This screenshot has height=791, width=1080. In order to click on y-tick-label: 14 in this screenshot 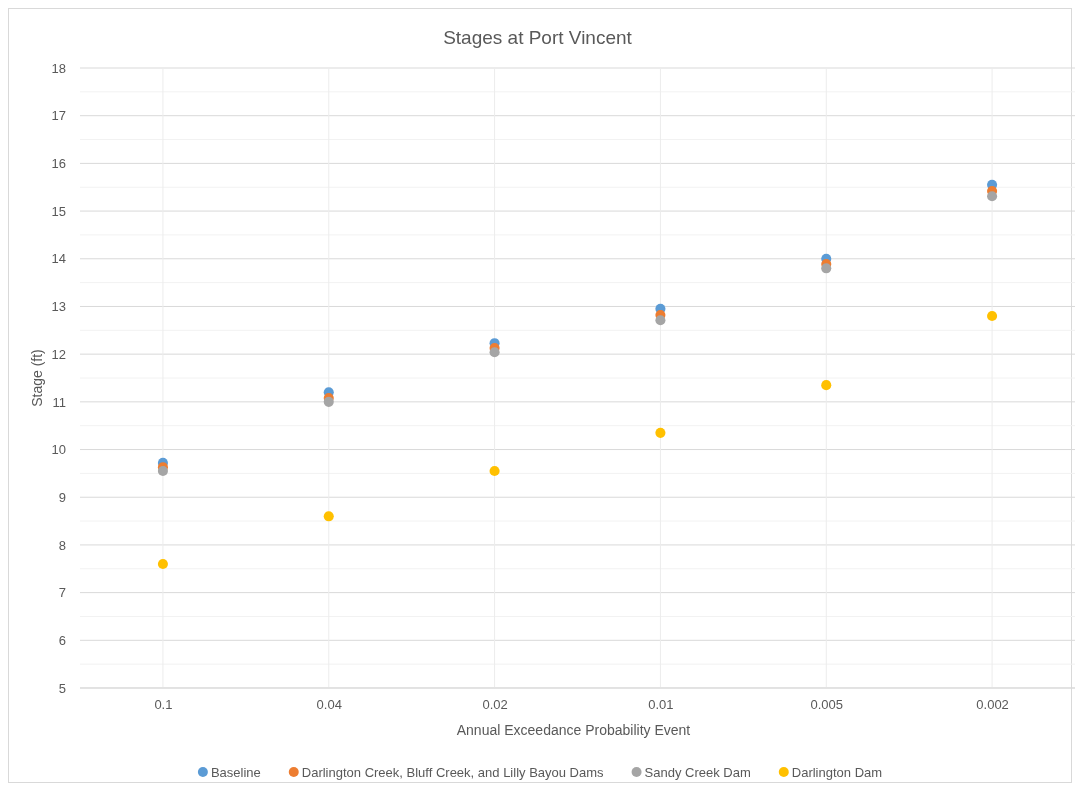, I will do `click(58, 259)`.